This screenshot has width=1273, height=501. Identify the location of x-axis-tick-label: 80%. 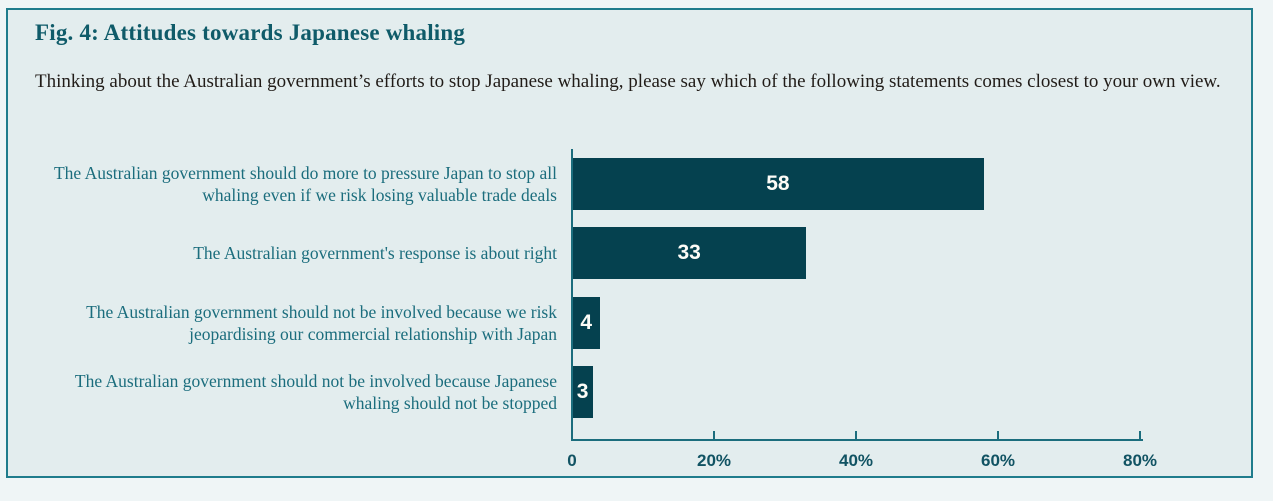
(1140, 460).